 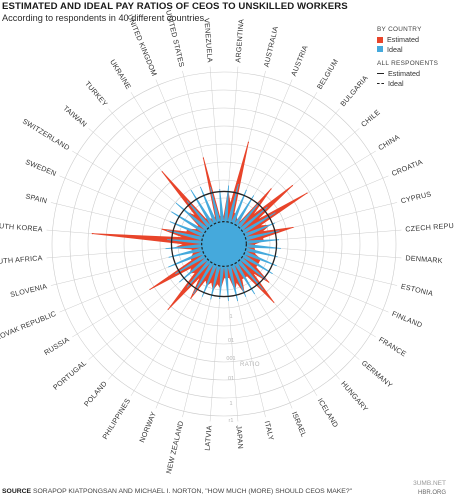 I want to click on watermark: 3UMB.NET, so click(x=429, y=483).